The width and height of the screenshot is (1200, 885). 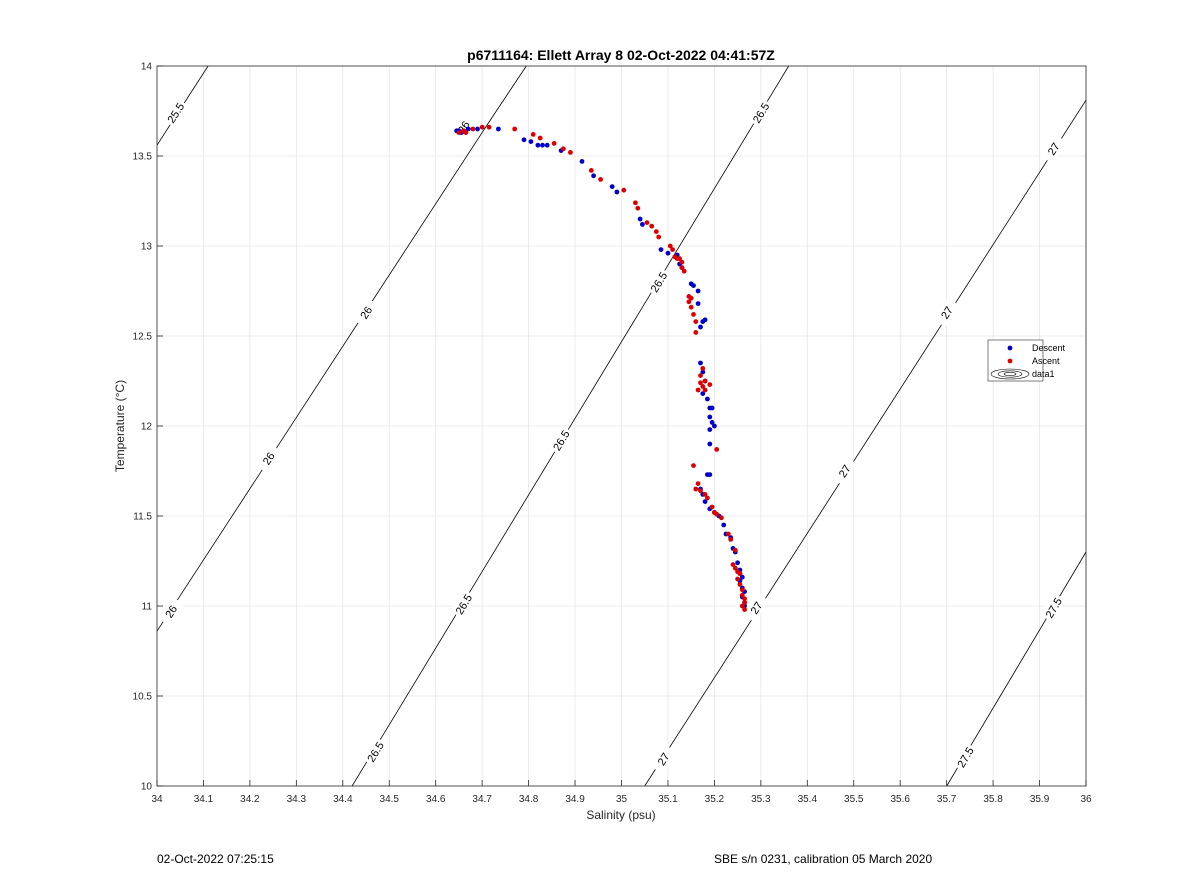 I want to click on x-tick-label: 34.9, so click(x=575, y=799).